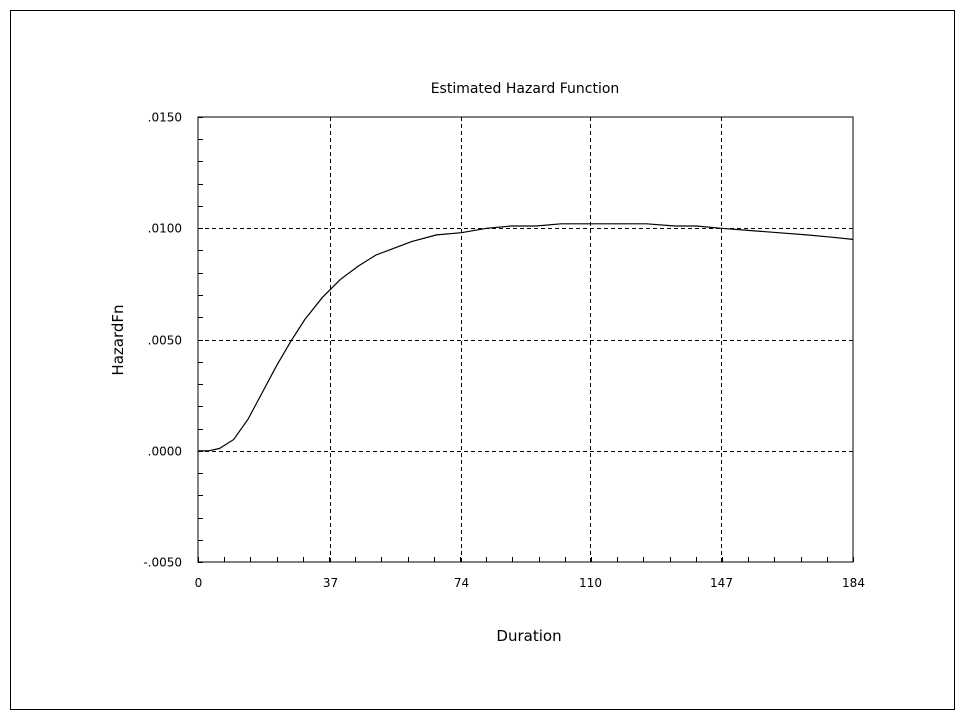 This screenshot has width=959, height=710. I want to click on x-tick-label: 37, so click(330, 583).